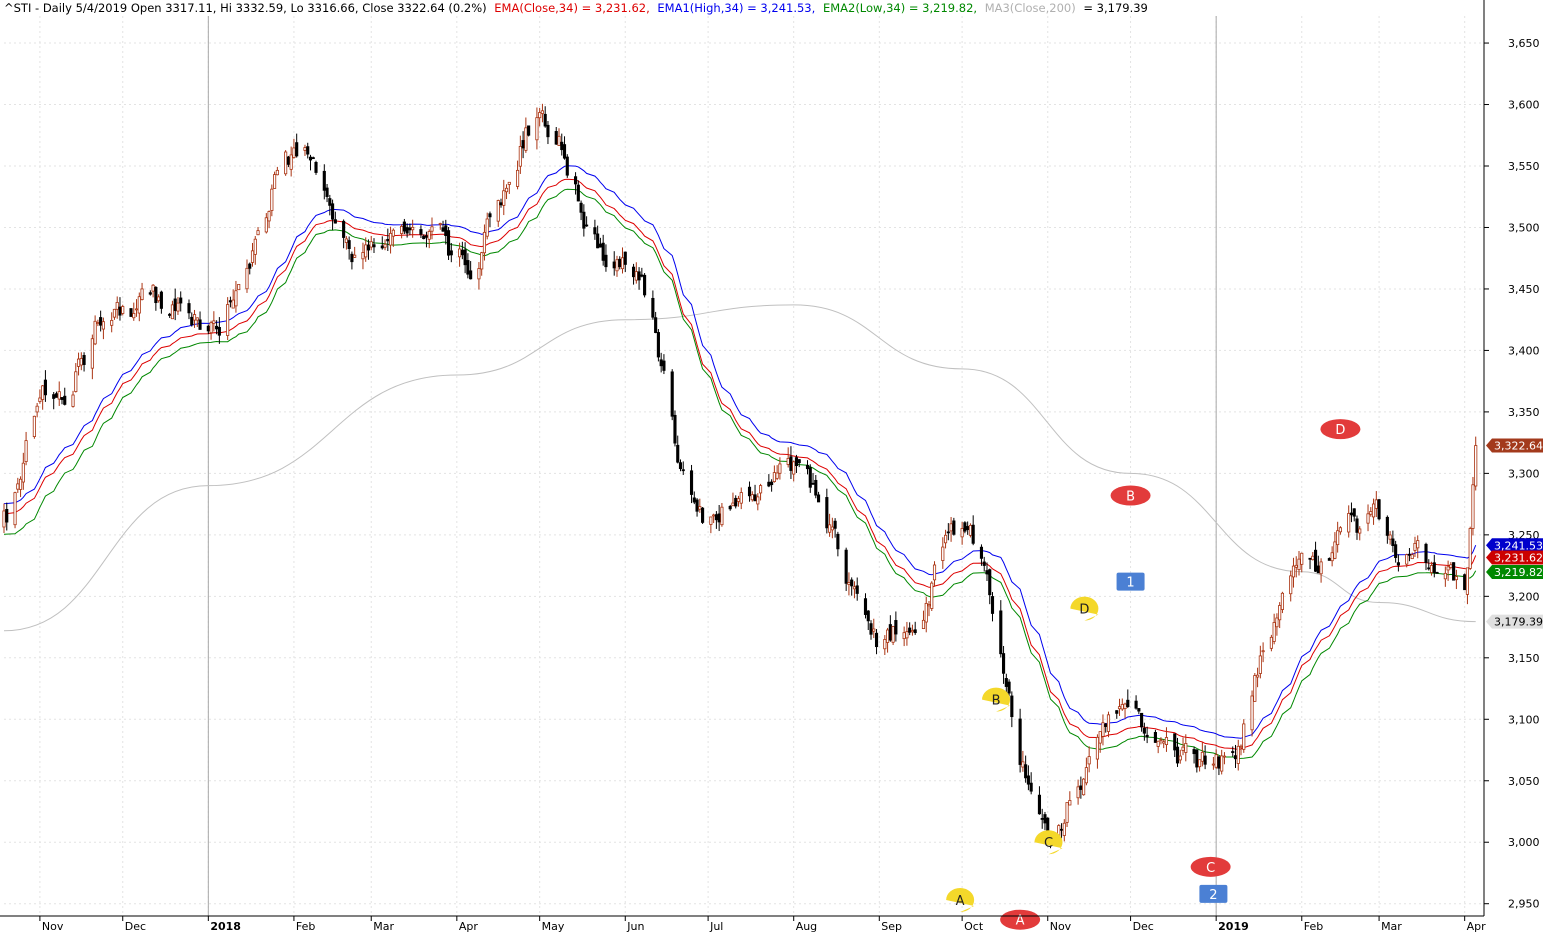 The image size is (1544, 934). I want to click on annotation-yellow-c: C, so click(1048, 842).